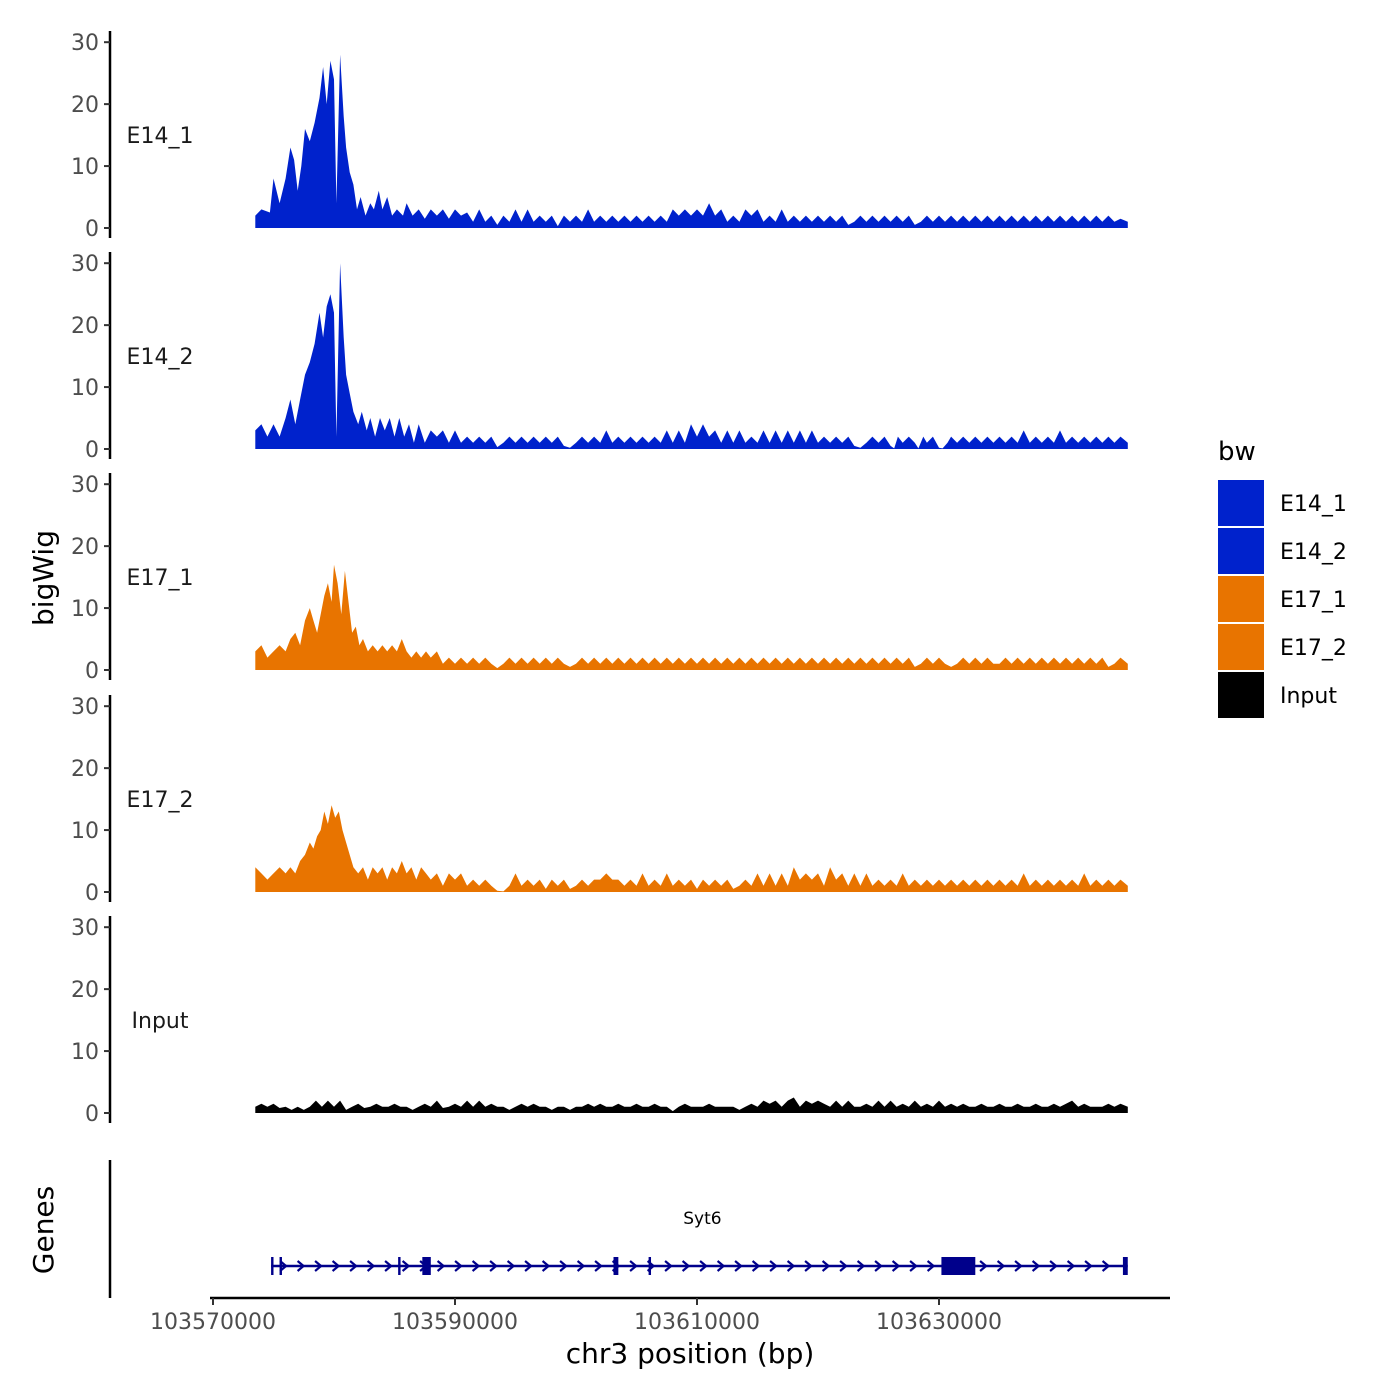 The height and width of the screenshot is (1400, 1400). What do you see at coordinates (599, 800) in the screenshot?
I see `track-panel-E17_2: 0 10 20 30 E17_2` at bounding box center [599, 800].